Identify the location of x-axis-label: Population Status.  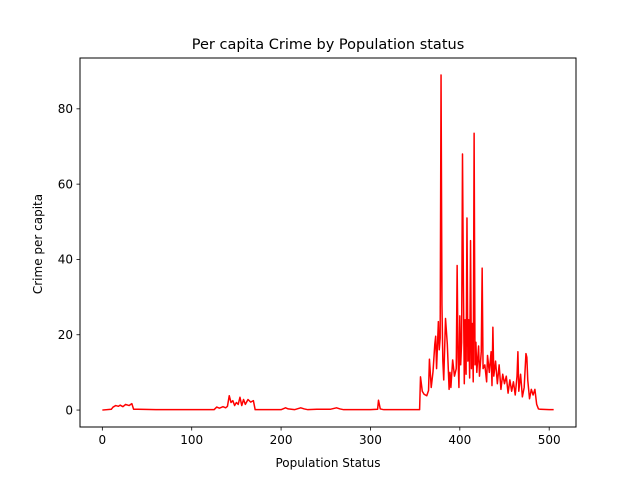
(327, 463).